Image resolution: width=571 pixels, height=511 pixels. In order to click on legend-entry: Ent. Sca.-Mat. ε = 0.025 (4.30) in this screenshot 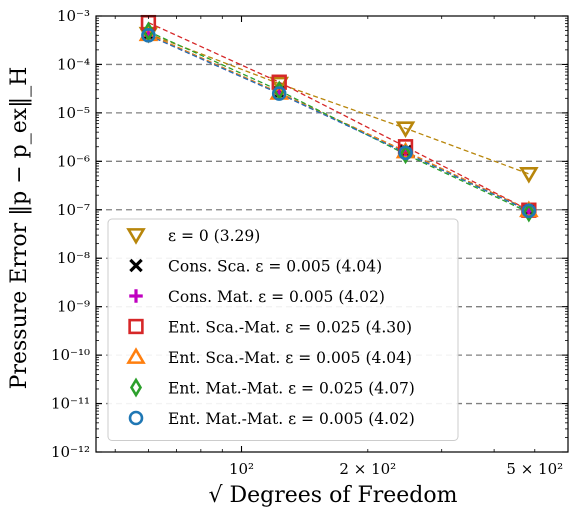, I will do `click(270, 327)`.